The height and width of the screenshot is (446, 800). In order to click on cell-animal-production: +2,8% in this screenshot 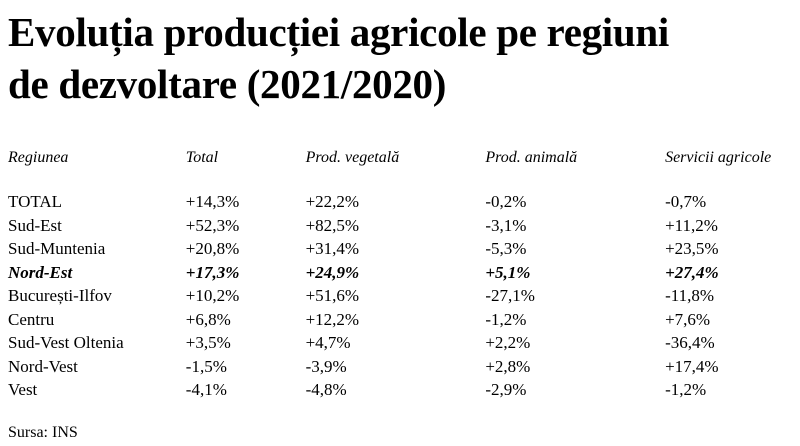, I will do `click(508, 366)`.